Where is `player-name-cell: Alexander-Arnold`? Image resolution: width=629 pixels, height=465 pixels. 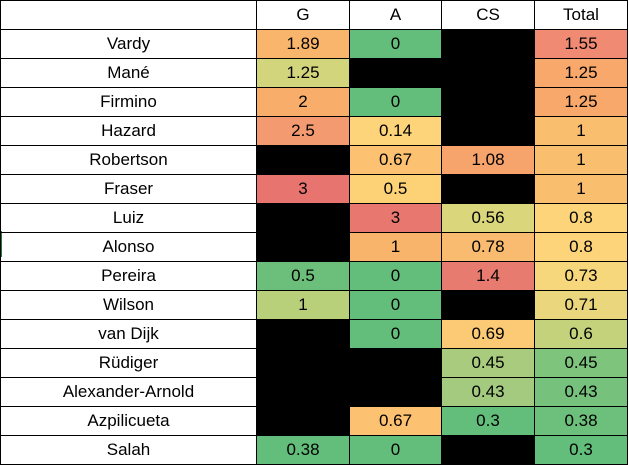
player-name-cell: Alexander-Arnold is located at coordinates (128, 392).